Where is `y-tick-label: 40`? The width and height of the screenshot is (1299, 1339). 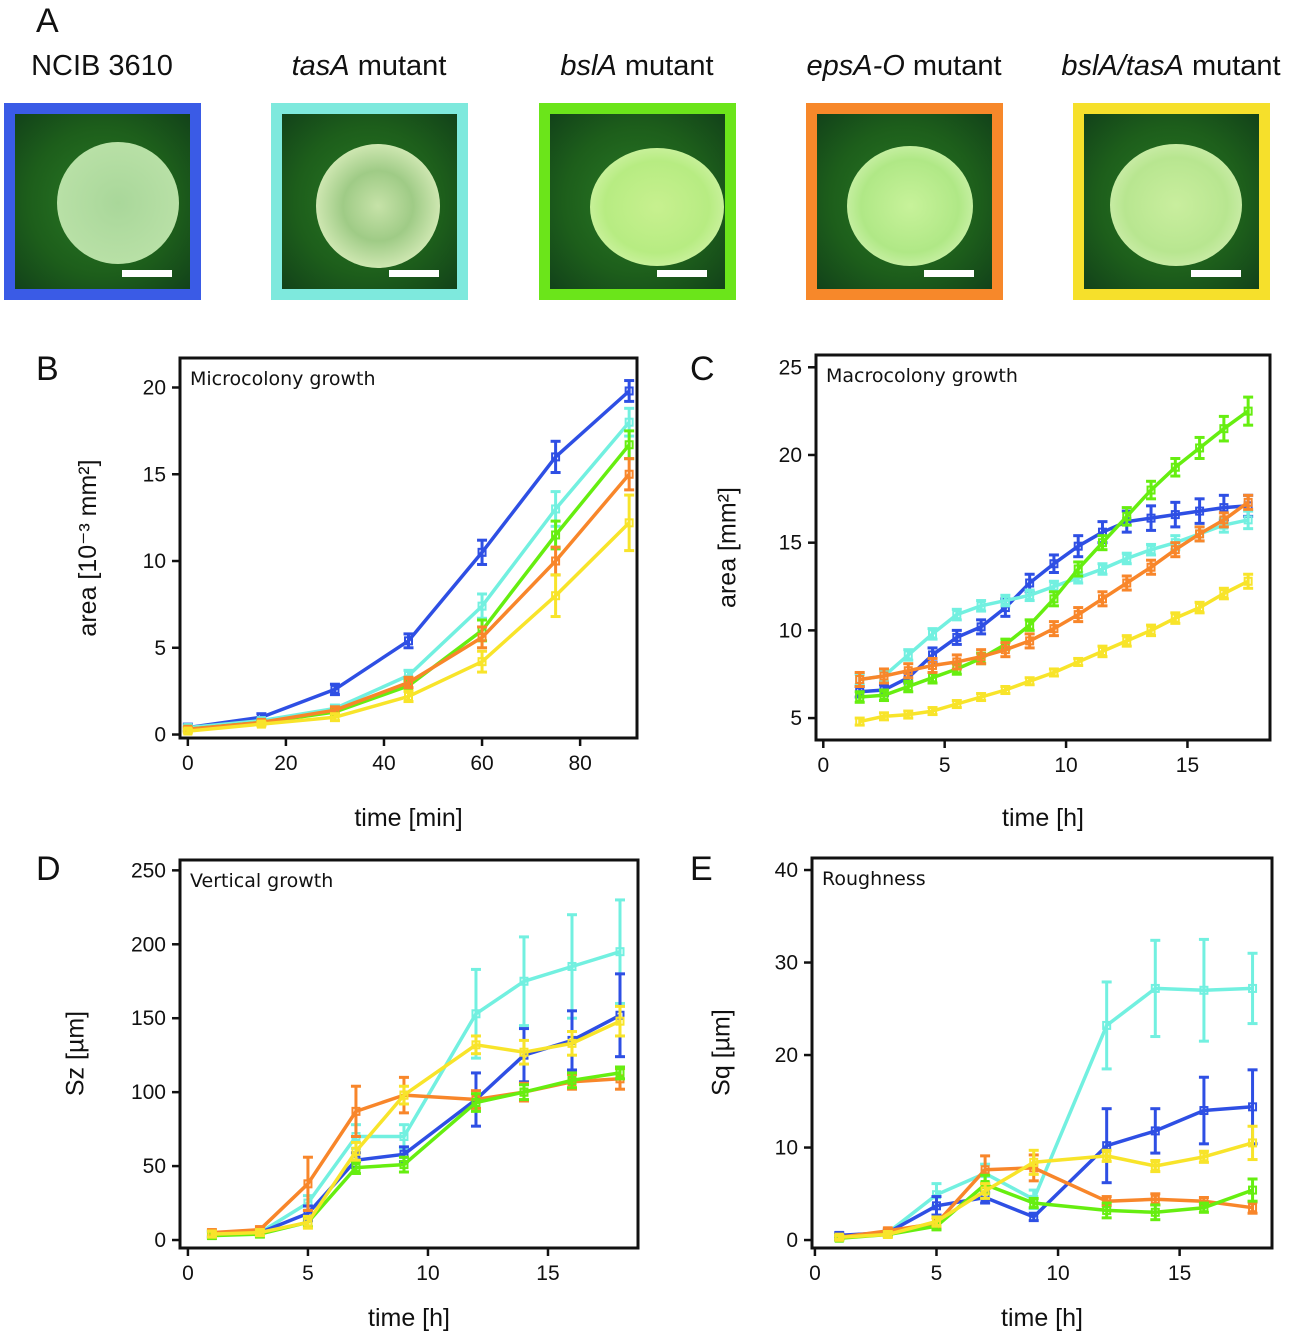
y-tick-label: 40 is located at coordinates (786, 870).